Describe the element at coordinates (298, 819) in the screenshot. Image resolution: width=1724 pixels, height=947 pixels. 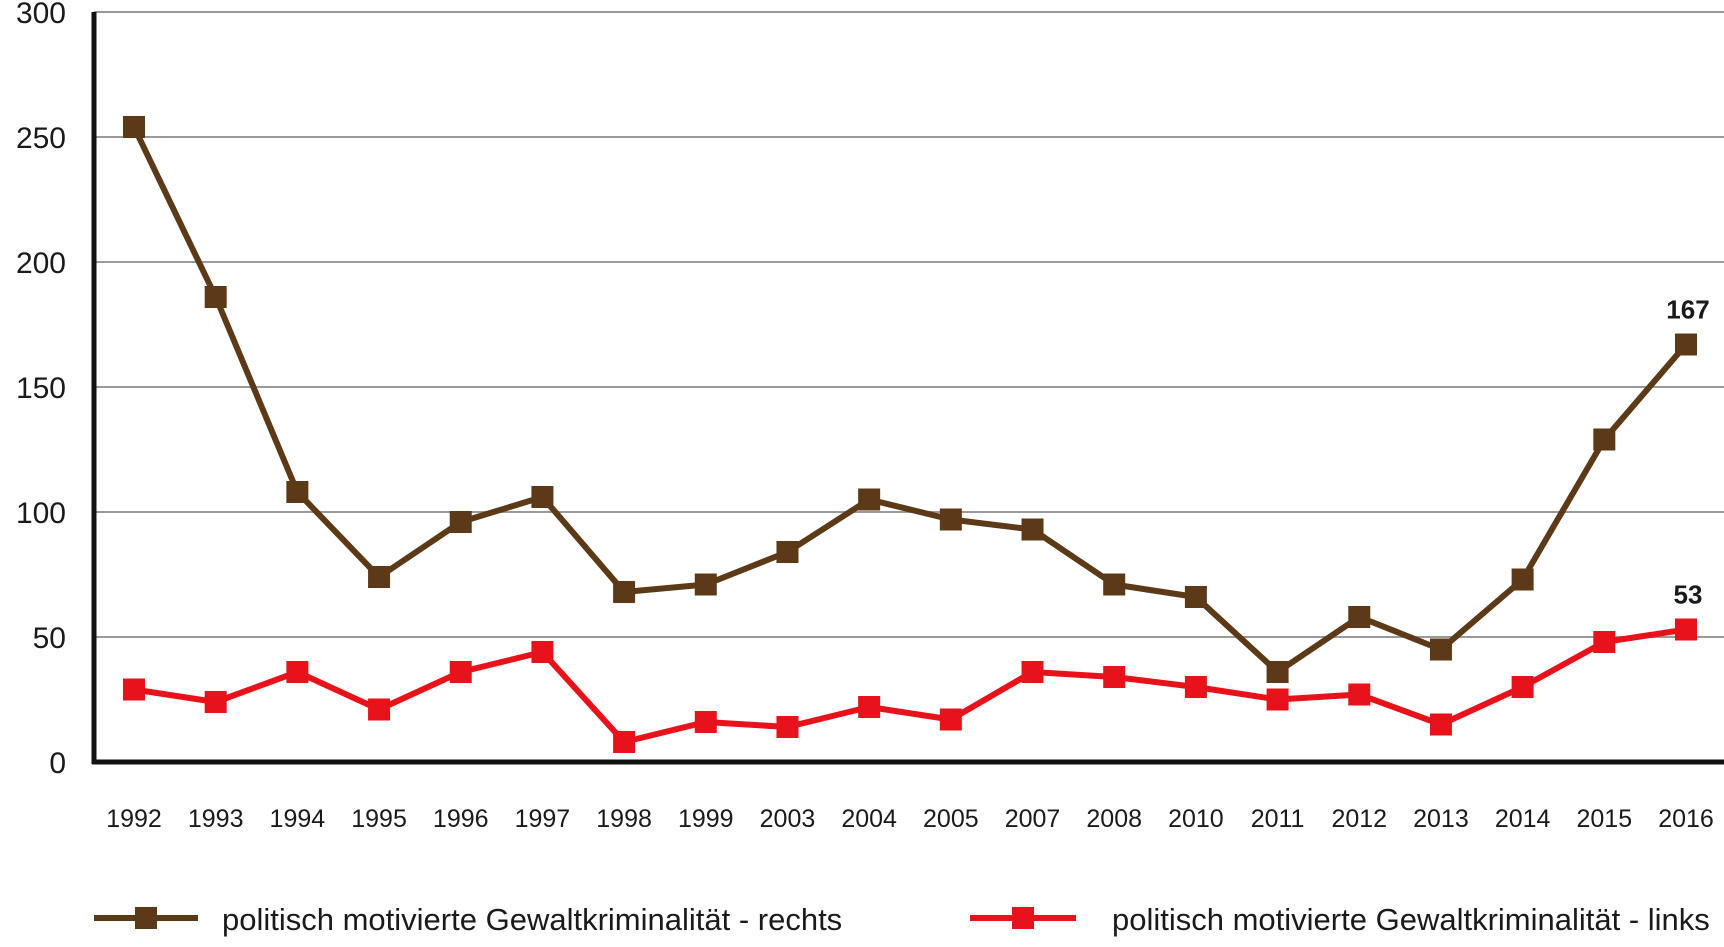
I see `x-tick-label: 1994` at that location.